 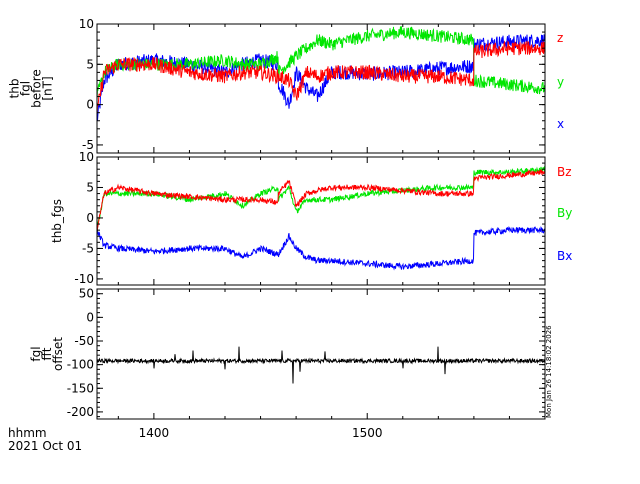 What do you see at coordinates (560, 82) in the screenshot?
I see `legend-y: y` at bounding box center [560, 82].